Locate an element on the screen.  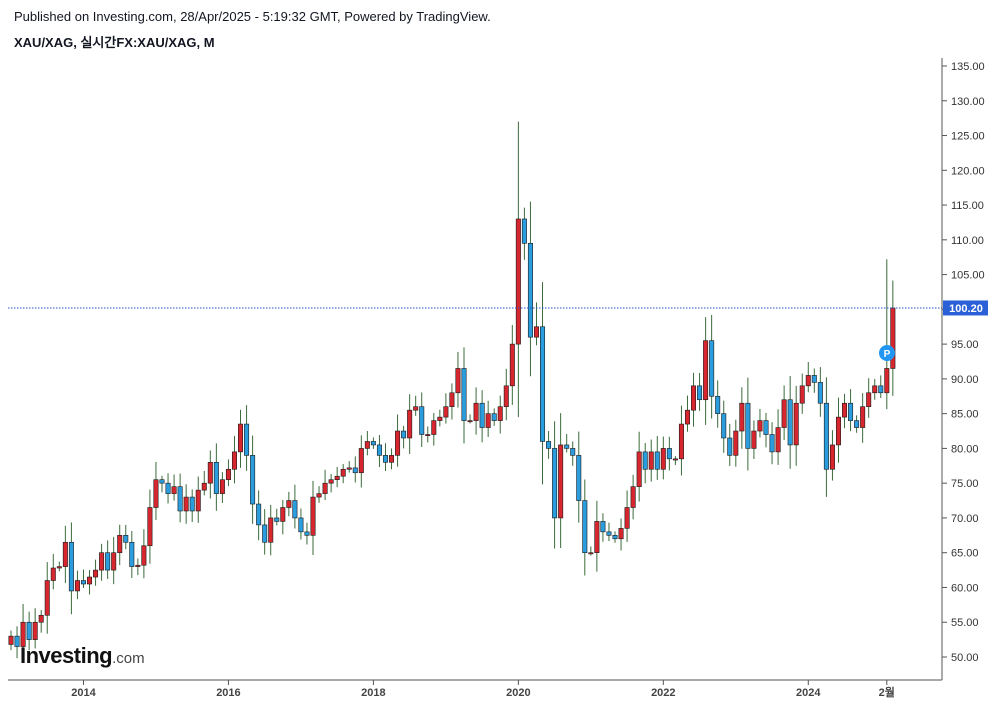
y-tick-label: 105.00 is located at coordinates (968, 276).